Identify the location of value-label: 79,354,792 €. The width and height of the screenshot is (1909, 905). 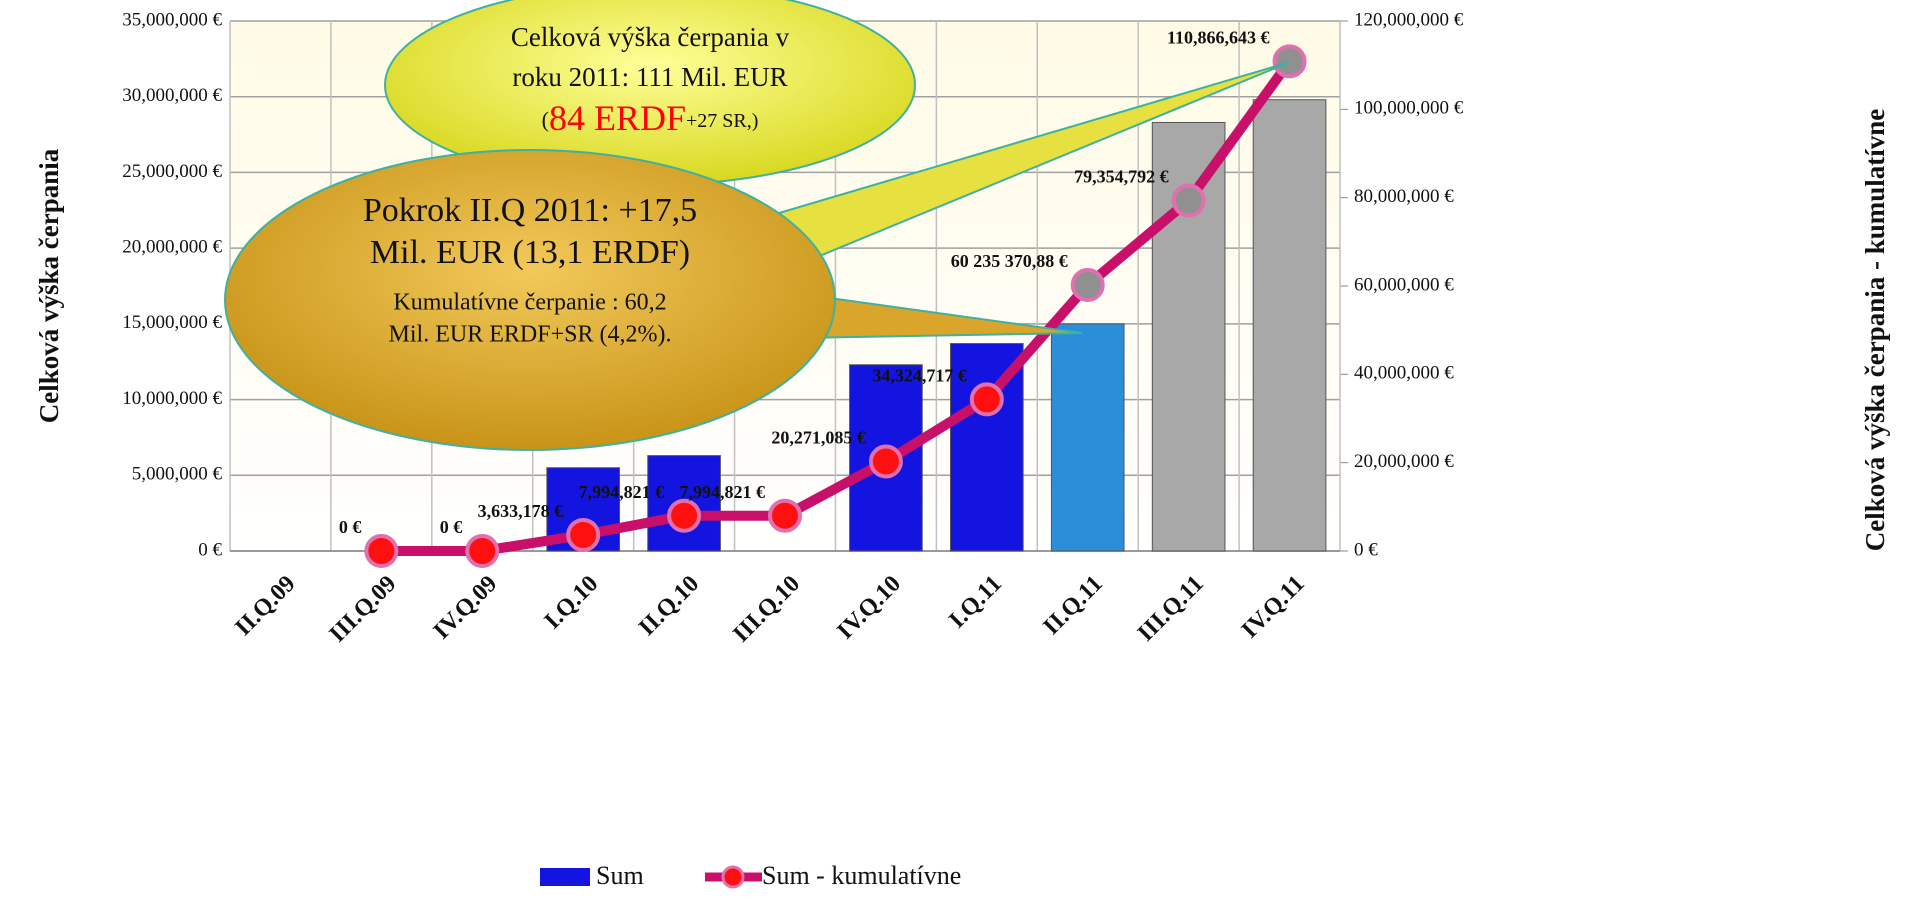
(1121, 177).